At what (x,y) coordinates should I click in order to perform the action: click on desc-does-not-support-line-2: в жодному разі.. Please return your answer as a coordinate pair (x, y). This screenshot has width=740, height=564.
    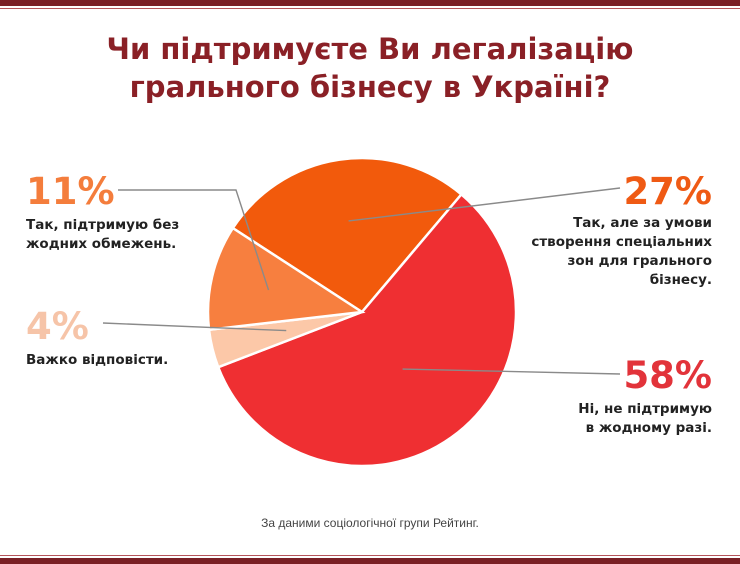
    Looking at the image, I should click on (648, 428).